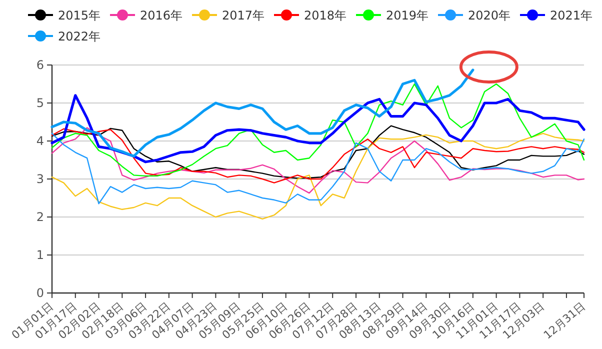  Describe the element at coordinates (325, 15) in the screenshot. I see `legend-label: 2018年` at that location.